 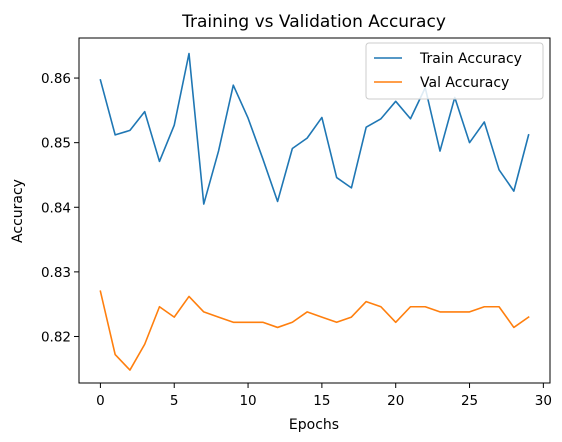 I want to click on legend-box, so click(x=454, y=71).